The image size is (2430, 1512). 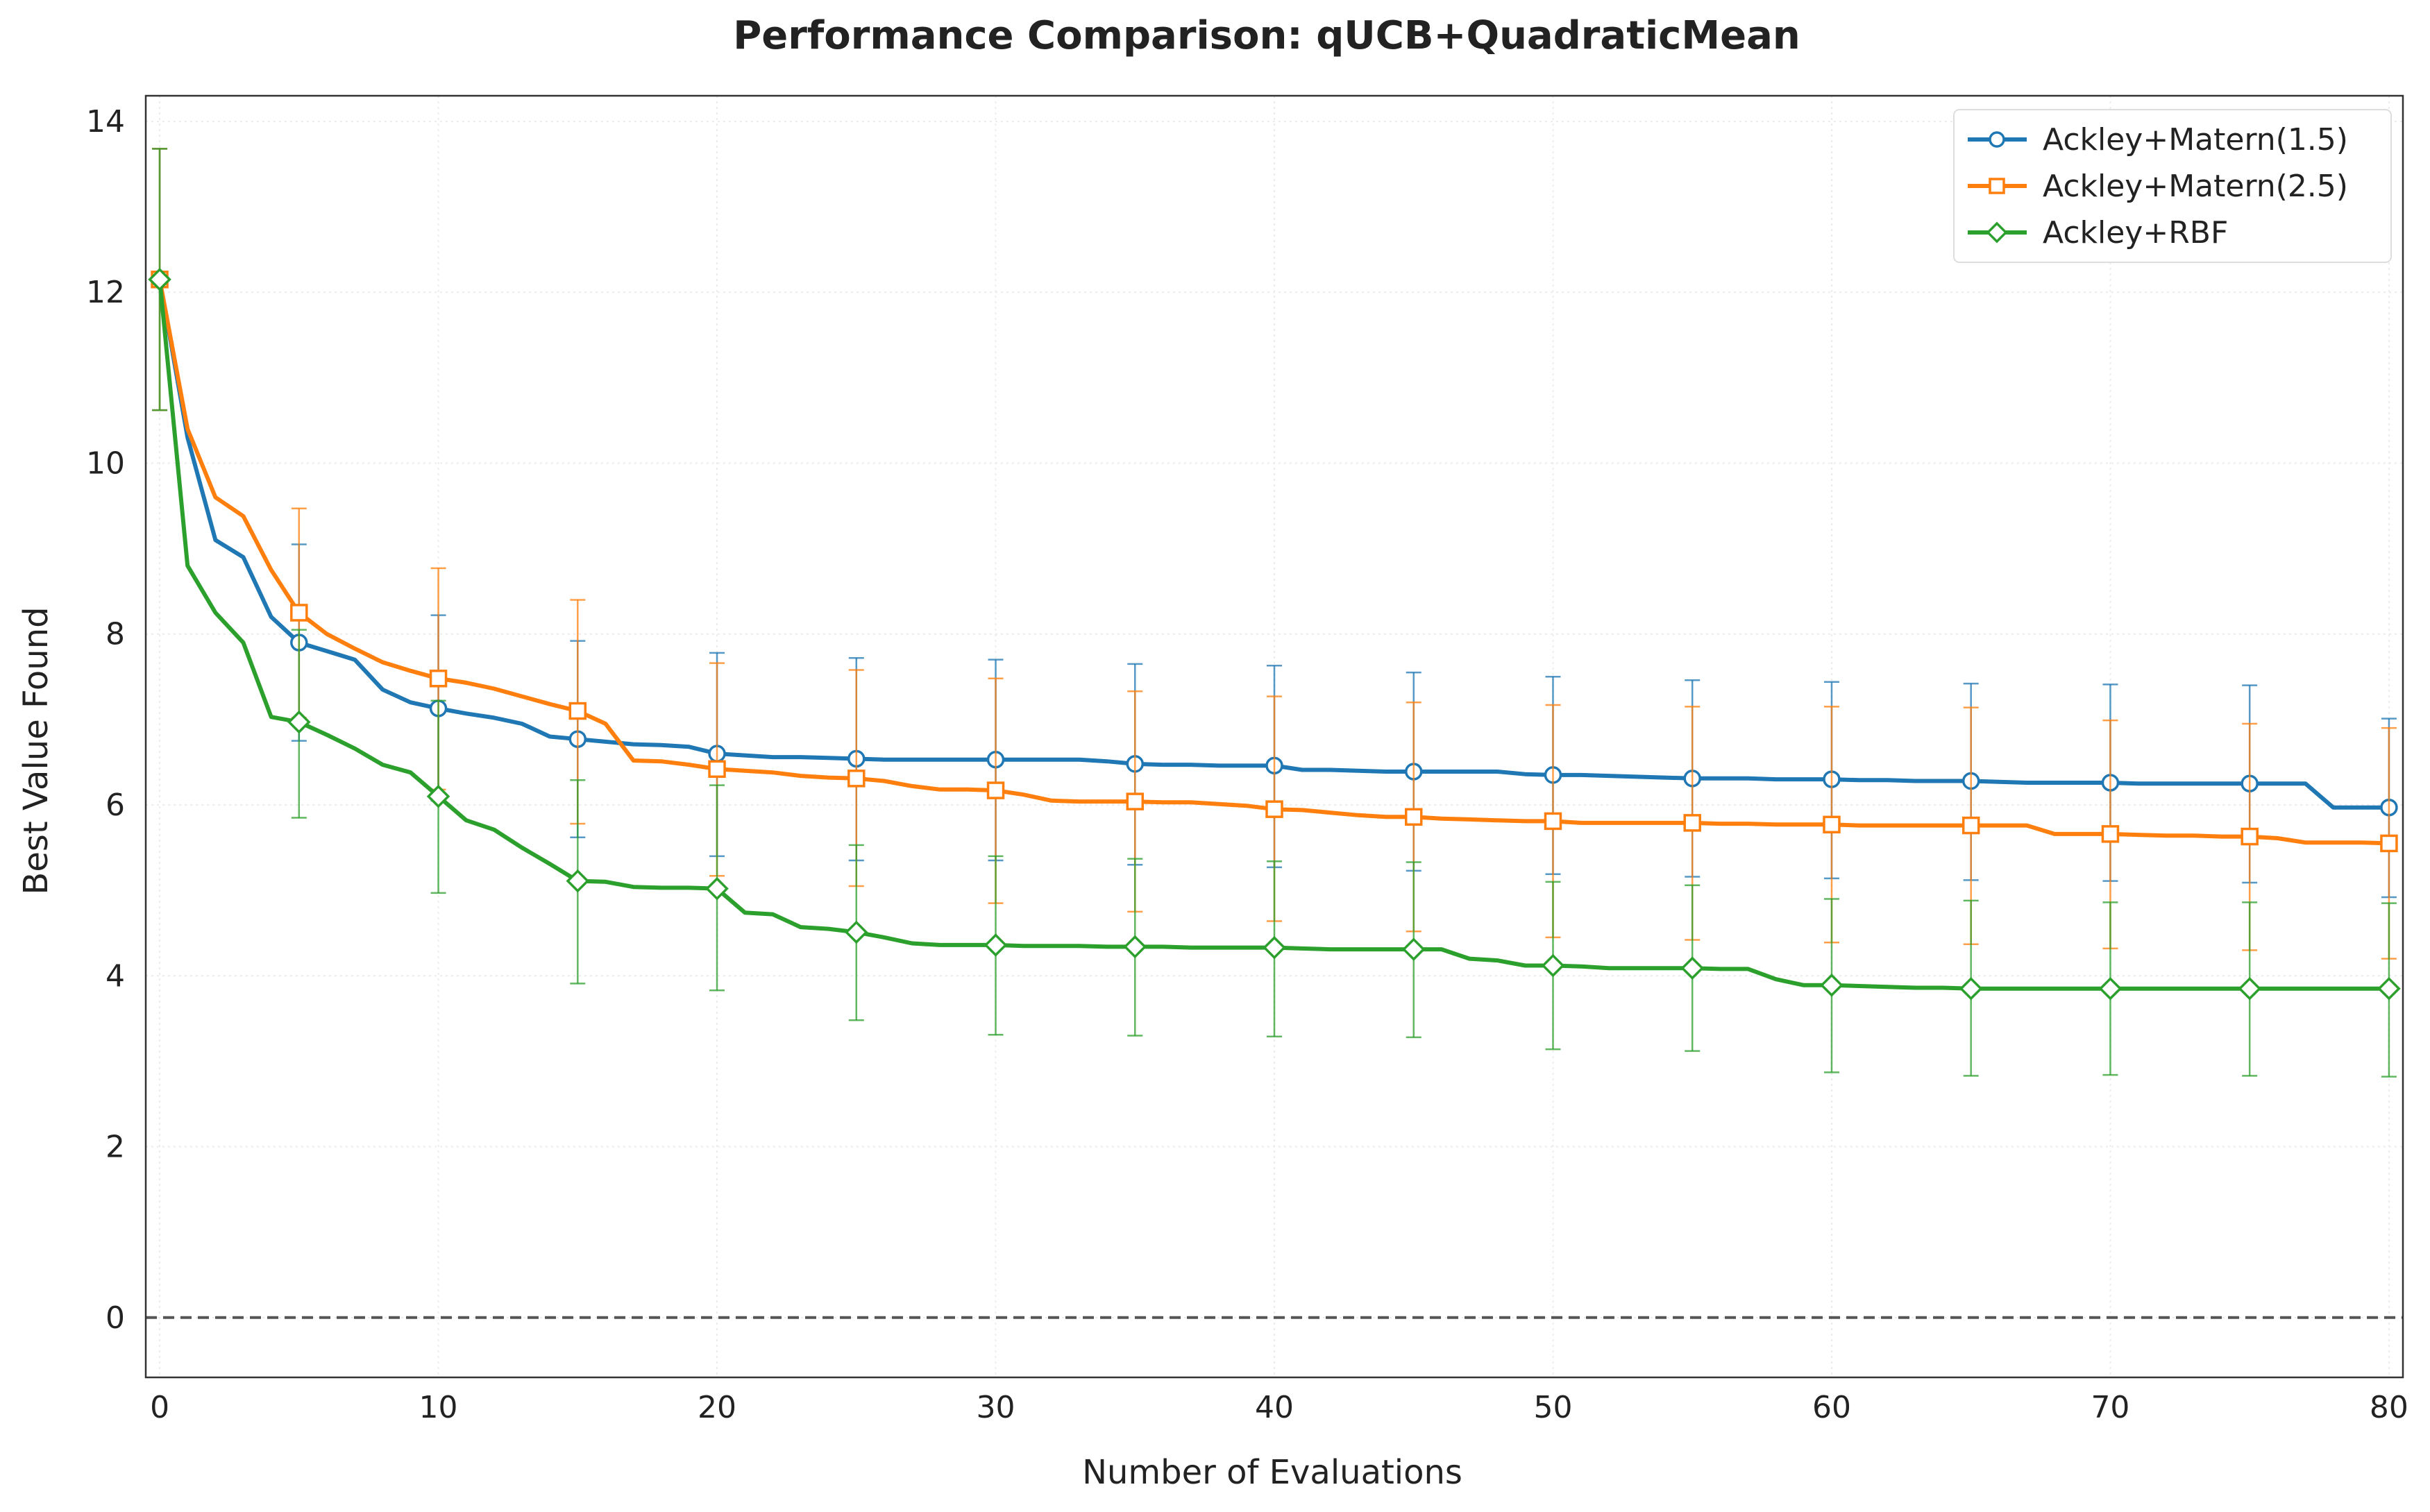 What do you see at coordinates (1274, 1407) in the screenshot?
I see `x-tick-label: 40` at bounding box center [1274, 1407].